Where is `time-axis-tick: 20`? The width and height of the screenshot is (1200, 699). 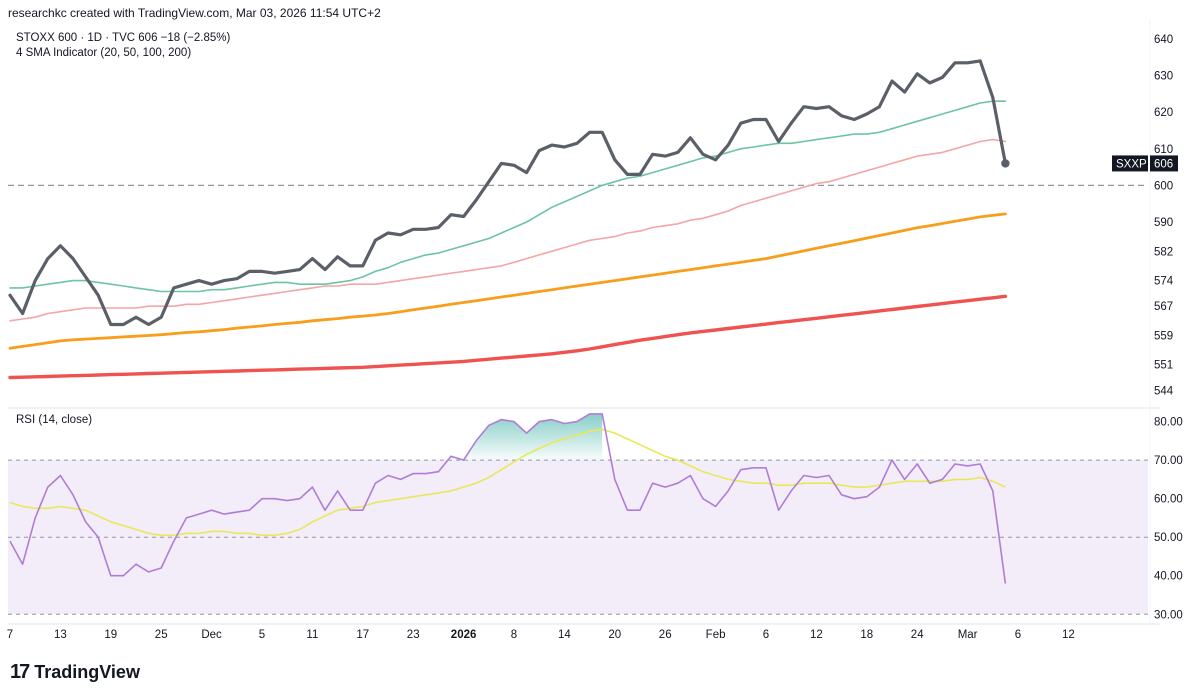 time-axis-tick: 20 is located at coordinates (614, 635).